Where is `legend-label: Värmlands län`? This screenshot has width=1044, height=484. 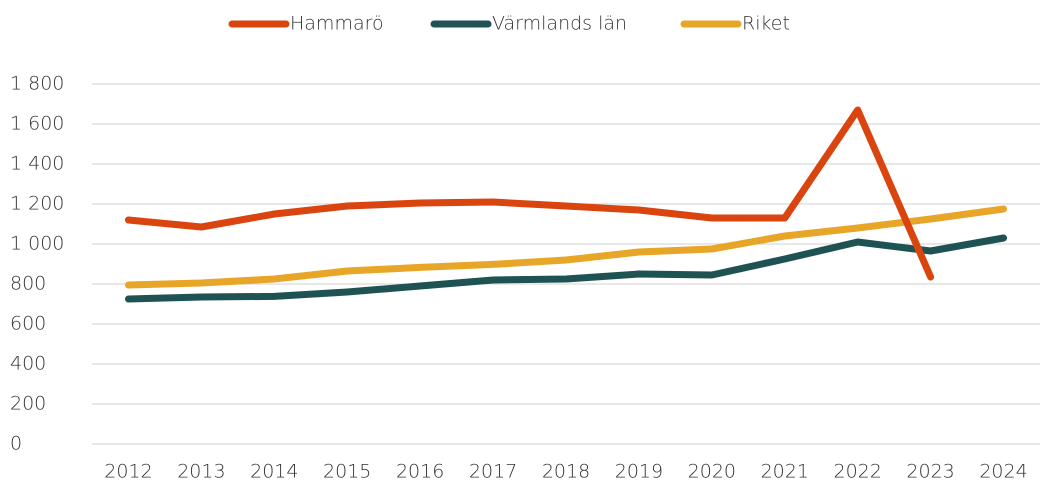
legend-label: Värmlands län is located at coordinates (559, 24).